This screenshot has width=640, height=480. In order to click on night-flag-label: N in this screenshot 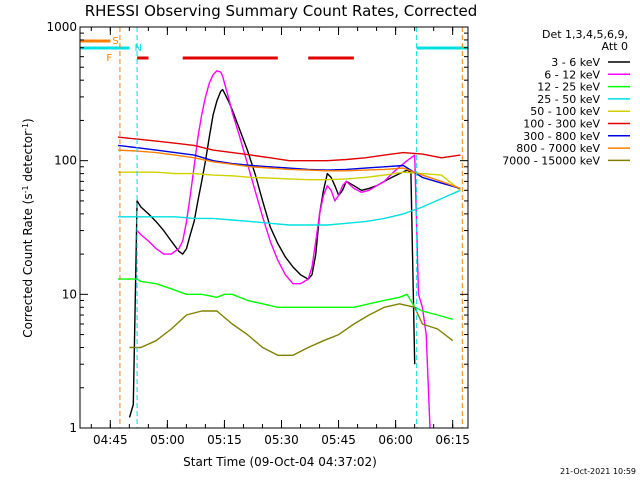, I will do `click(137, 48)`.